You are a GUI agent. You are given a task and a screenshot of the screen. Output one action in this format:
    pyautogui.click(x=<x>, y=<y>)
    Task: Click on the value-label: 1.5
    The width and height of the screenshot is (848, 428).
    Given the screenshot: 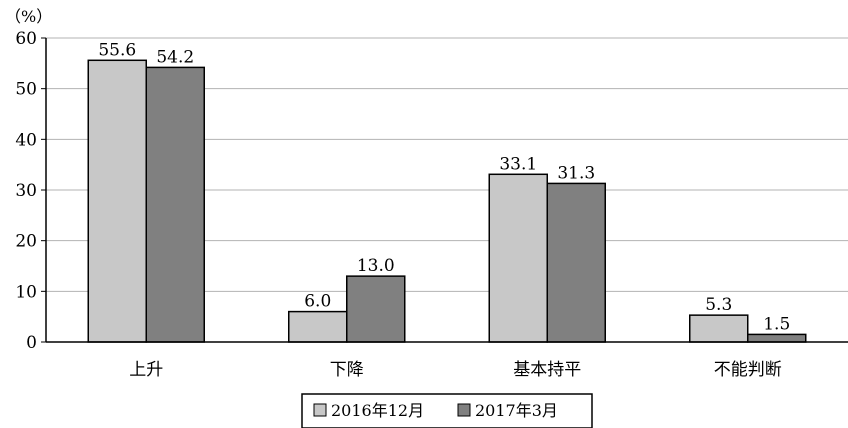 What is the action you would take?
    pyautogui.click(x=776, y=324)
    